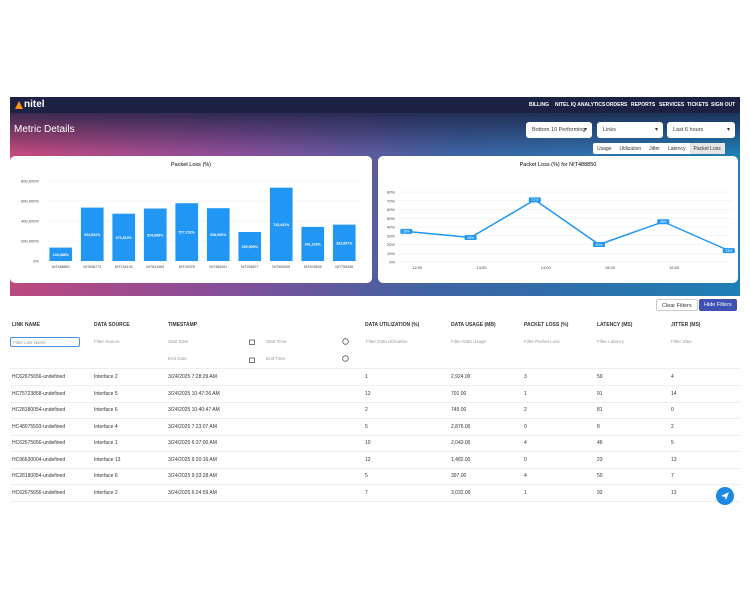 The width and height of the screenshot is (750, 600). I want to click on nav-link: SIGN OUT, so click(723, 105).